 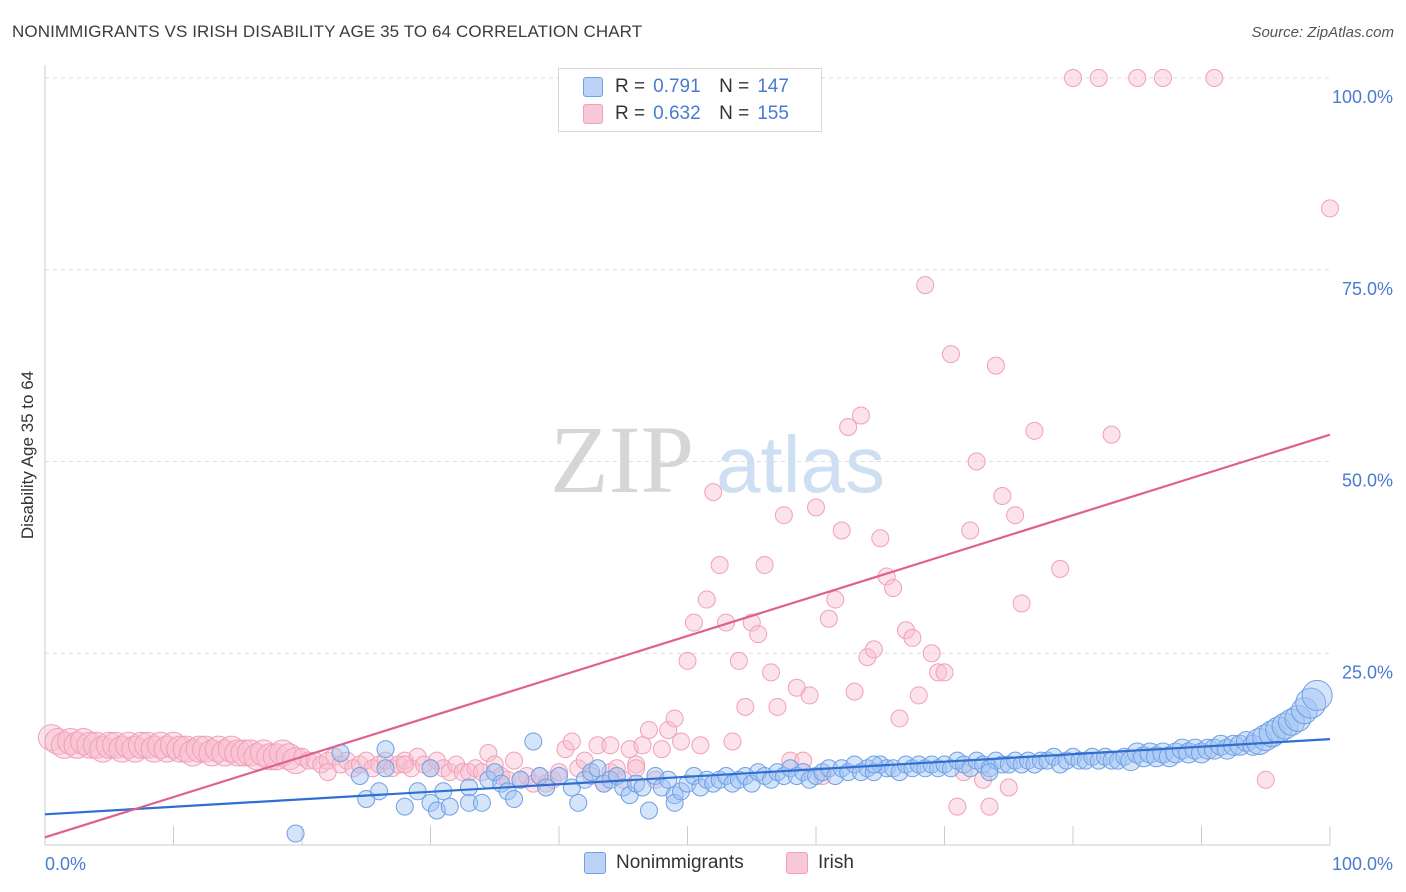 I want to click on nonimmigrants-legend-swatch, so click(x=595, y=863).